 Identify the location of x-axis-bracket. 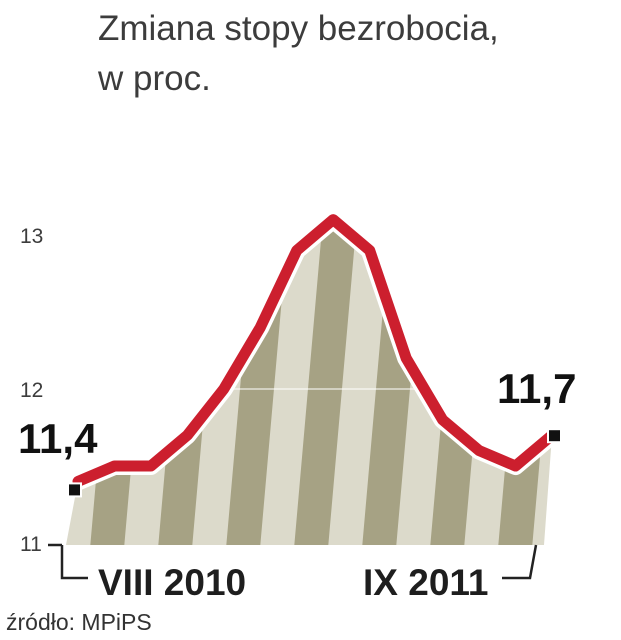
(74, 562).